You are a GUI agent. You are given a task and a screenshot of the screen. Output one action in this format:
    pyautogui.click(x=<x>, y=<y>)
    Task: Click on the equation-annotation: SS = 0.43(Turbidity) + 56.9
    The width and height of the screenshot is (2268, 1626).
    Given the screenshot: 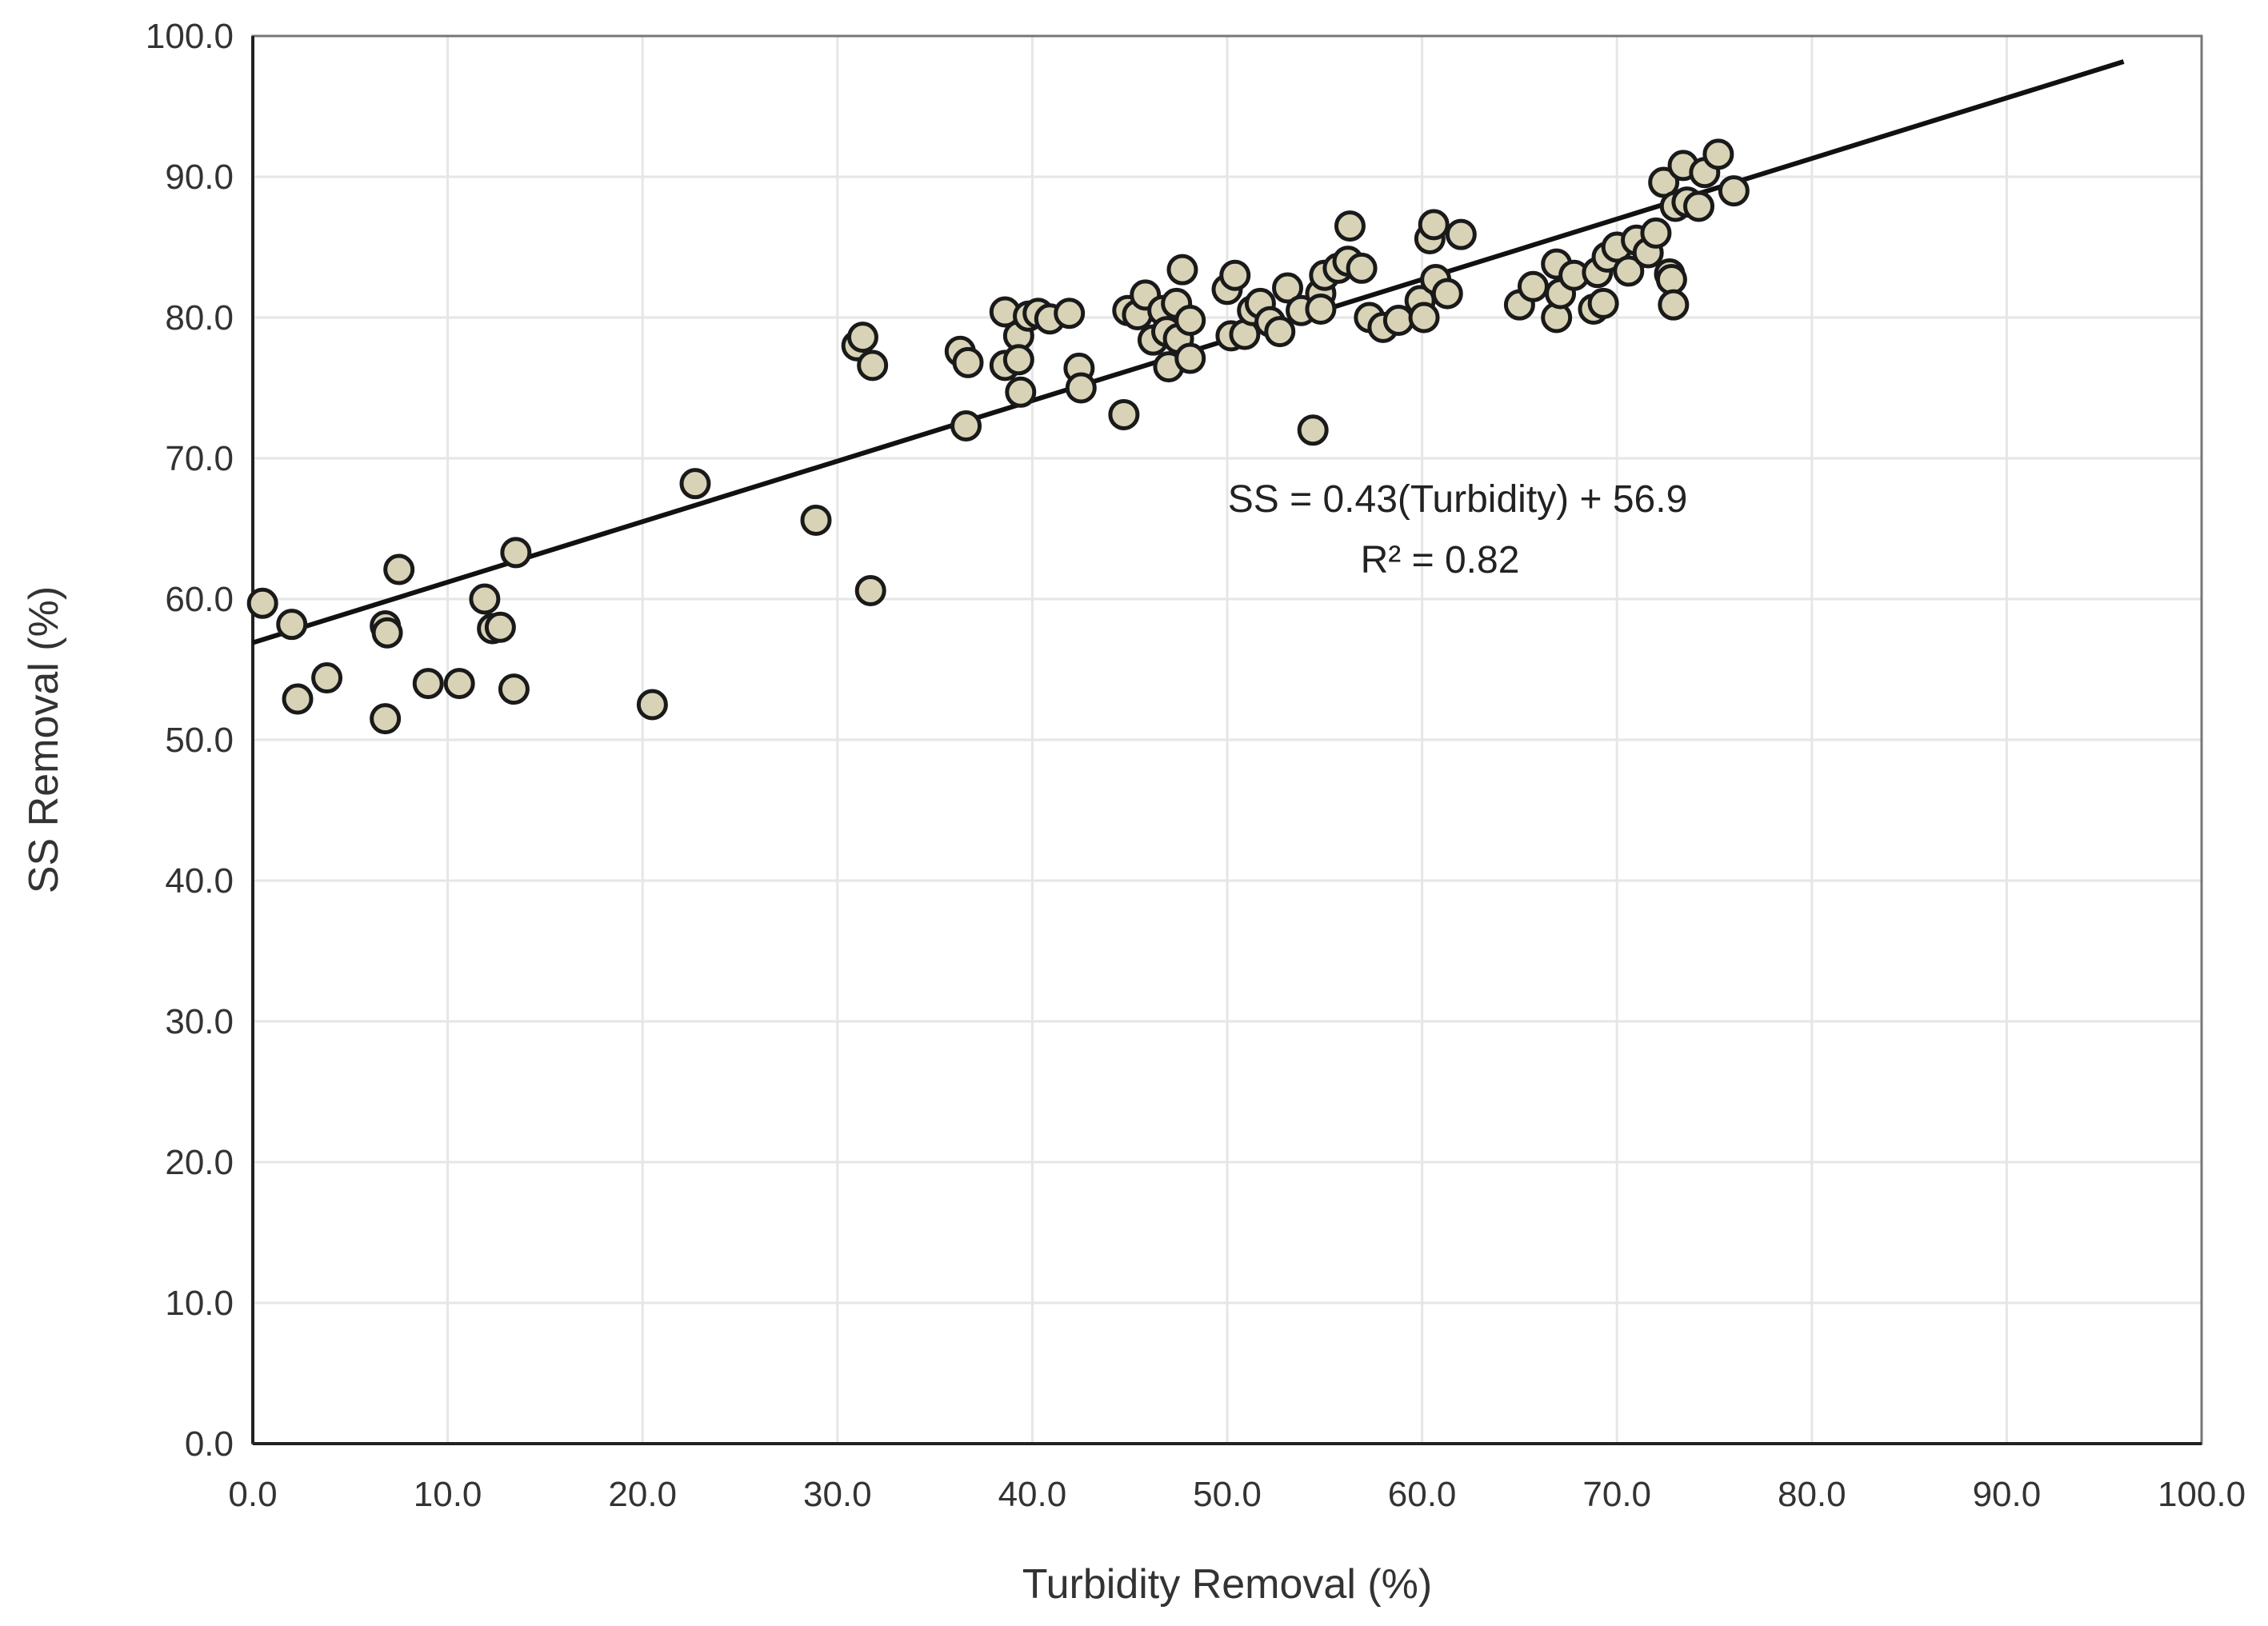 What is the action you would take?
    pyautogui.click(x=1458, y=500)
    